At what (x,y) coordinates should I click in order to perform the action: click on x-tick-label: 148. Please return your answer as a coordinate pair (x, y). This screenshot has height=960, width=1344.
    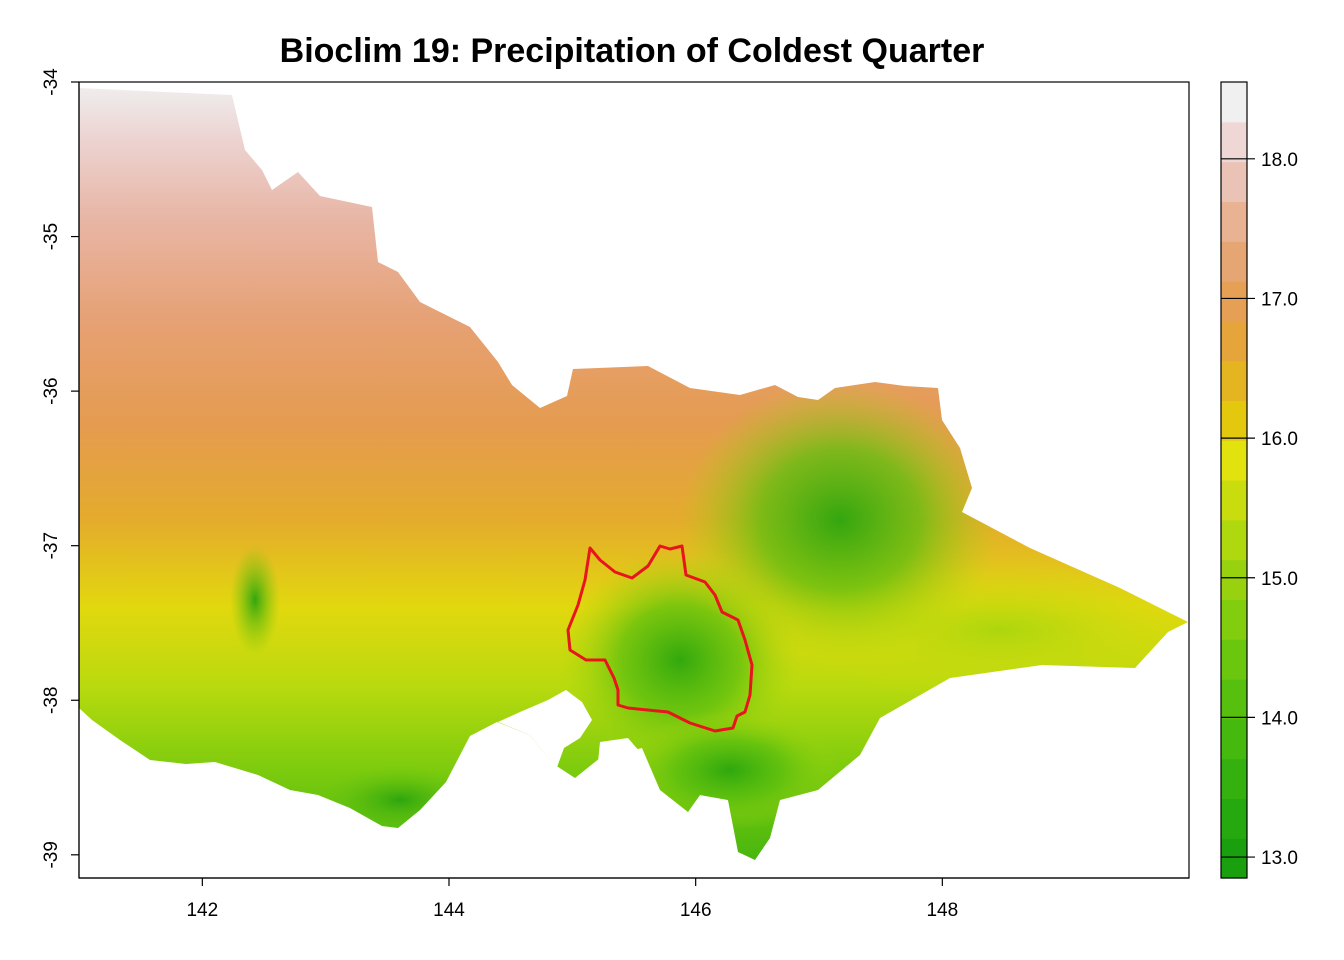
    Looking at the image, I should click on (942, 910).